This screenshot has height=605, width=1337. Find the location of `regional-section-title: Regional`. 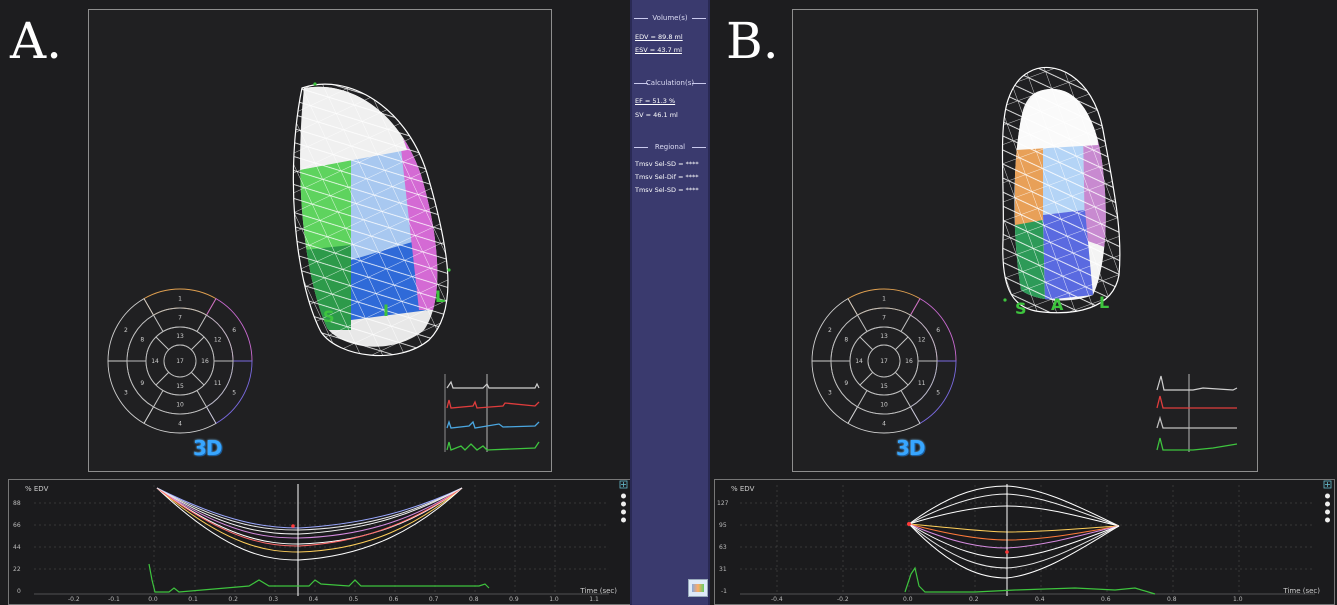

regional-section-title: Regional is located at coordinates (670, 147).